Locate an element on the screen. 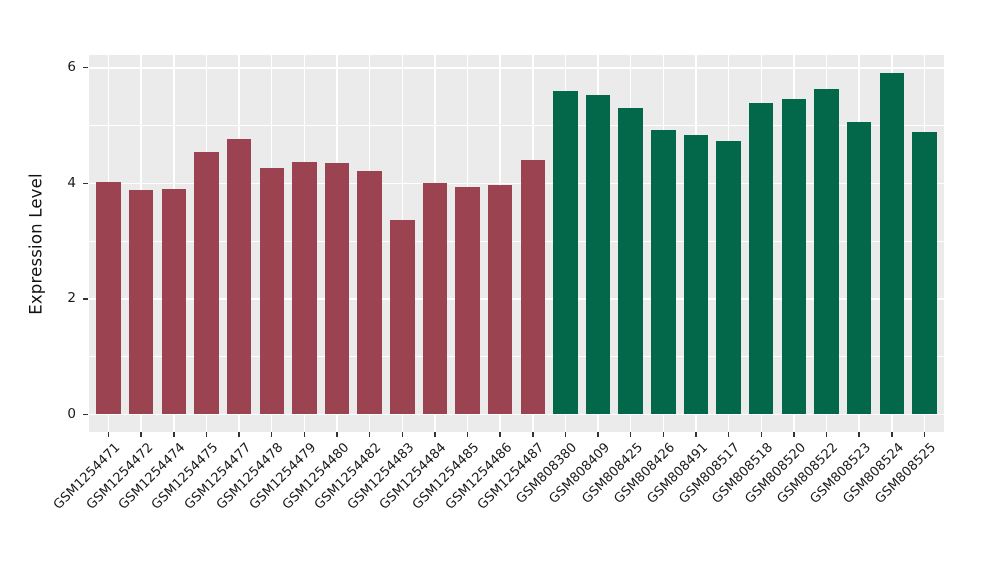  y-tick-label: 6 is located at coordinates (71, 67).